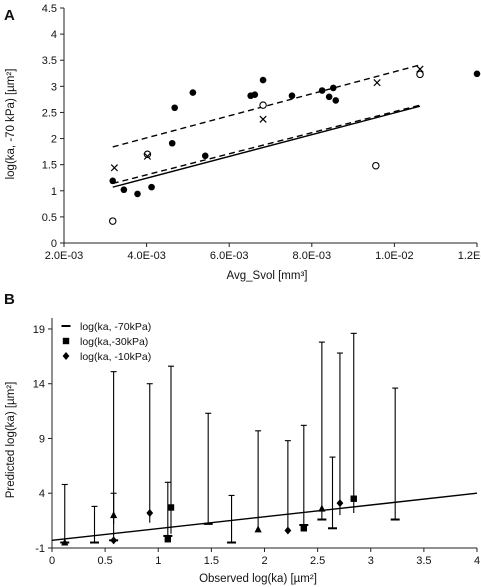 The width and height of the screenshot is (481, 587). Describe the element at coordinates (49, 113) in the screenshot. I see `panel-a-y-tick-label: 2.5` at that location.